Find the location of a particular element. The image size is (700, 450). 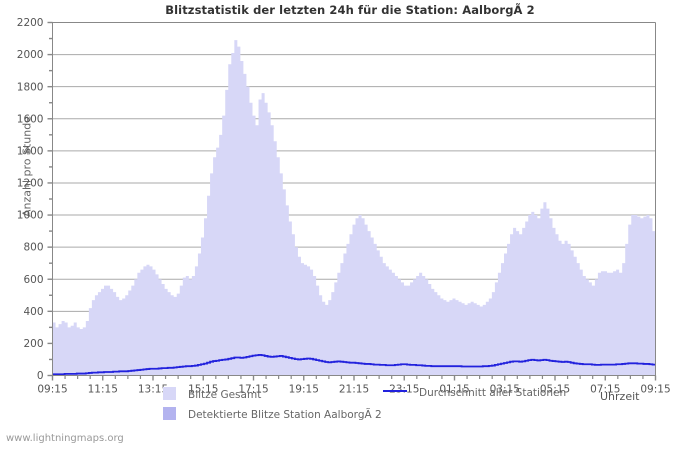

legend-item-station: Detektierte Blitze Station AalborgÃ 2 is located at coordinates (272, 414).